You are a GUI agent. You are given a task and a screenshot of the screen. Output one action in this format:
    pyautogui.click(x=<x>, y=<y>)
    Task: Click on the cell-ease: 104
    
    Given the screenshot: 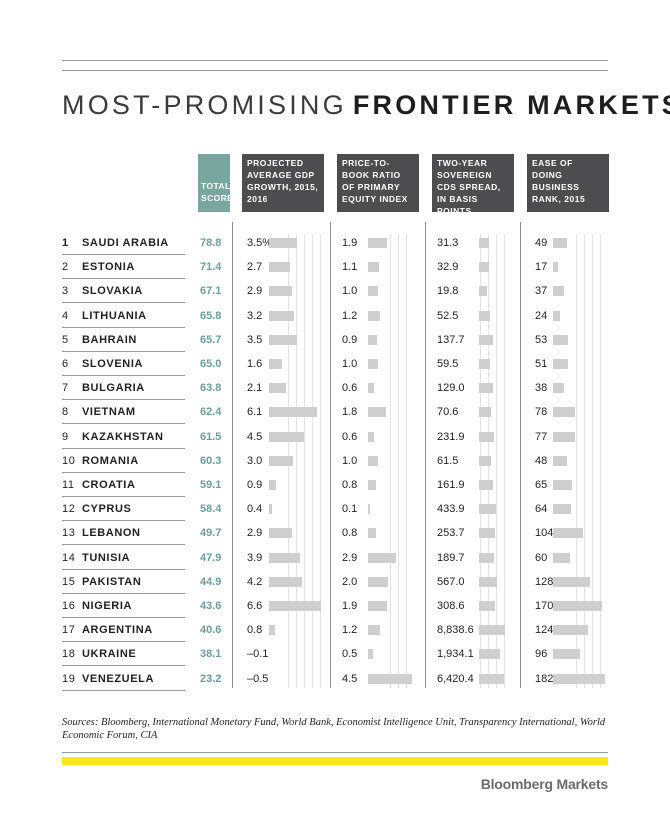 What is the action you would take?
    pyautogui.click(x=544, y=533)
    